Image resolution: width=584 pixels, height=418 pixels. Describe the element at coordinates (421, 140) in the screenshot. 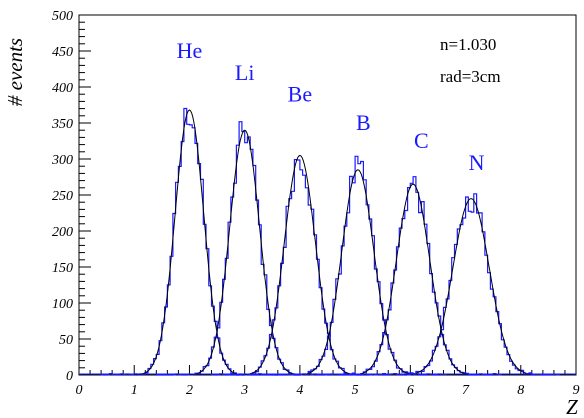

I see `peak-label-c: C` at that location.